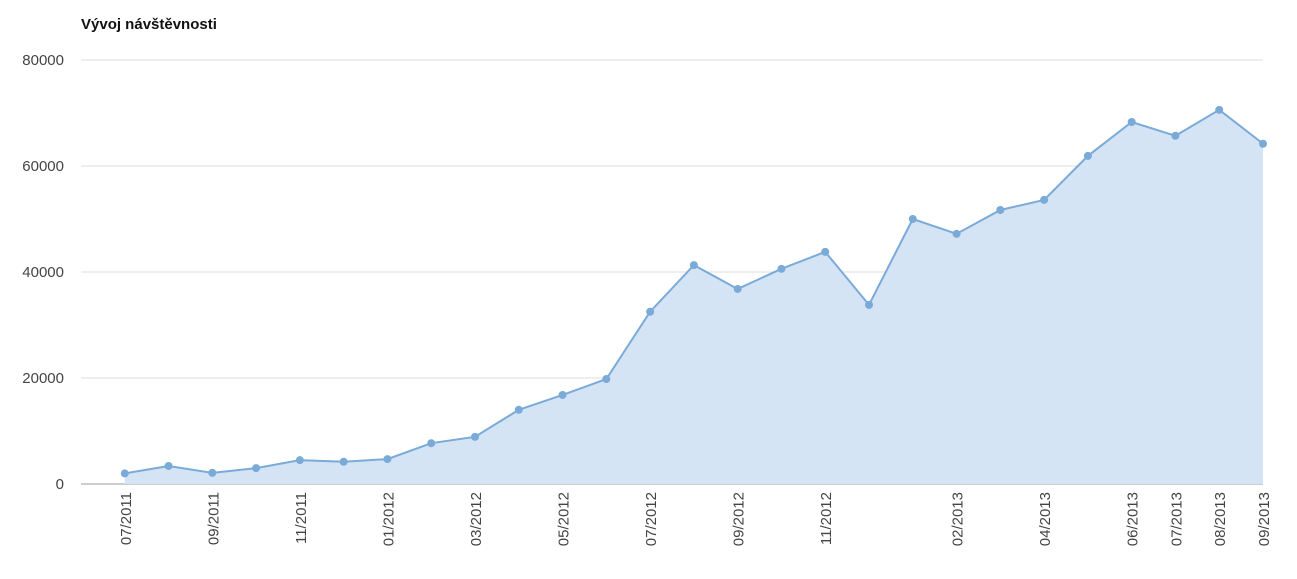  What do you see at coordinates (60, 484) in the screenshot?
I see `y-tick-label: 0` at bounding box center [60, 484].